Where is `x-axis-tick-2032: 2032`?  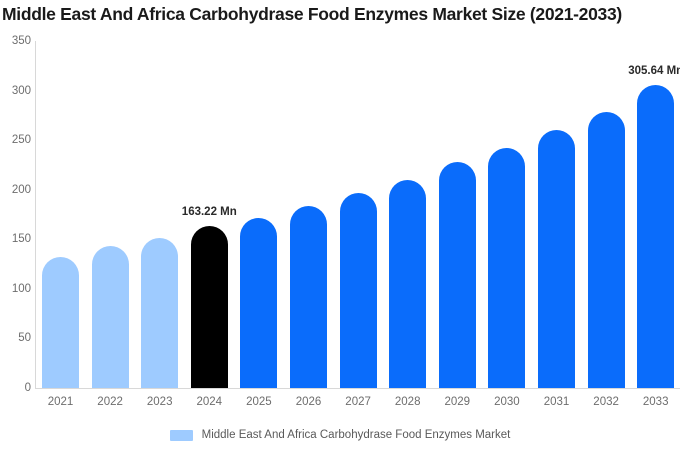 x-axis-tick-2032: 2032 is located at coordinates (606, 402).